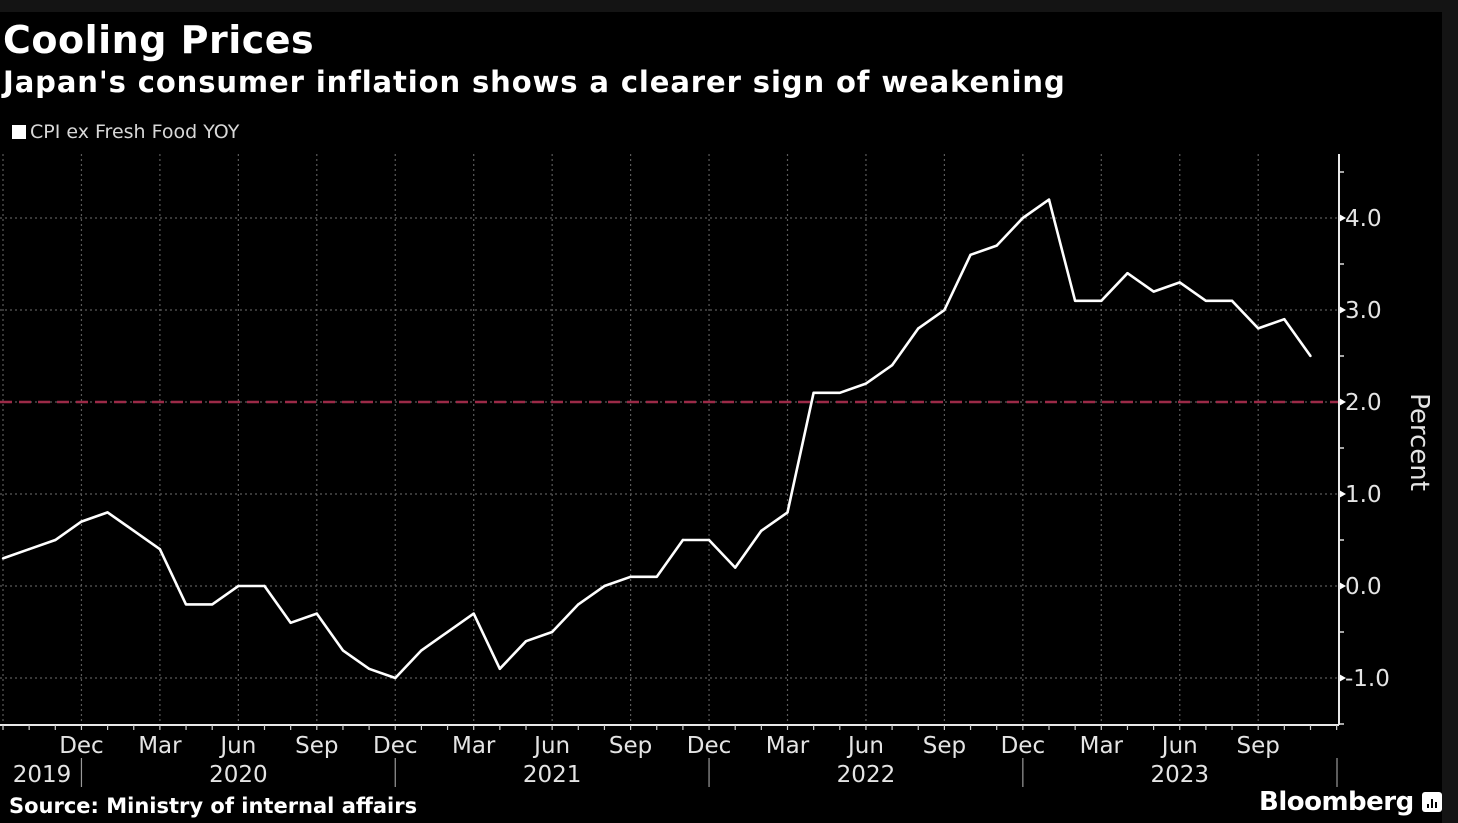  I want to click on y-axis-title: Percent, so click(1419, 442).